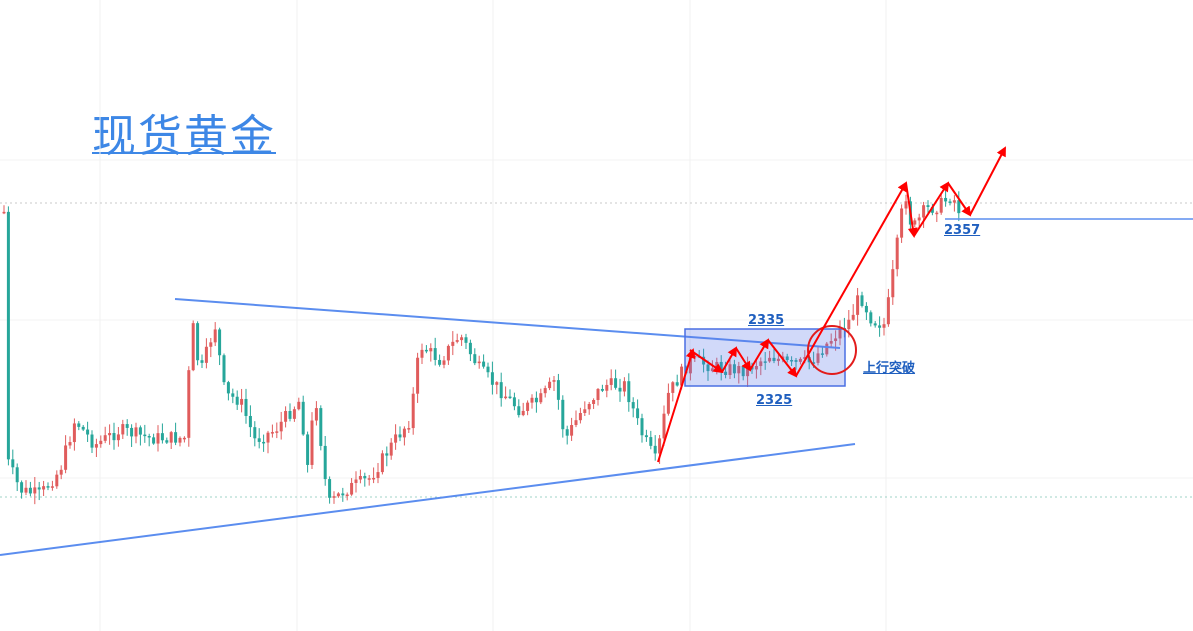 The height and width of the screenshot is (631, 1193). Describe the element at coordinates (765, 357) in the screenshot. I see `range-box` at that location.